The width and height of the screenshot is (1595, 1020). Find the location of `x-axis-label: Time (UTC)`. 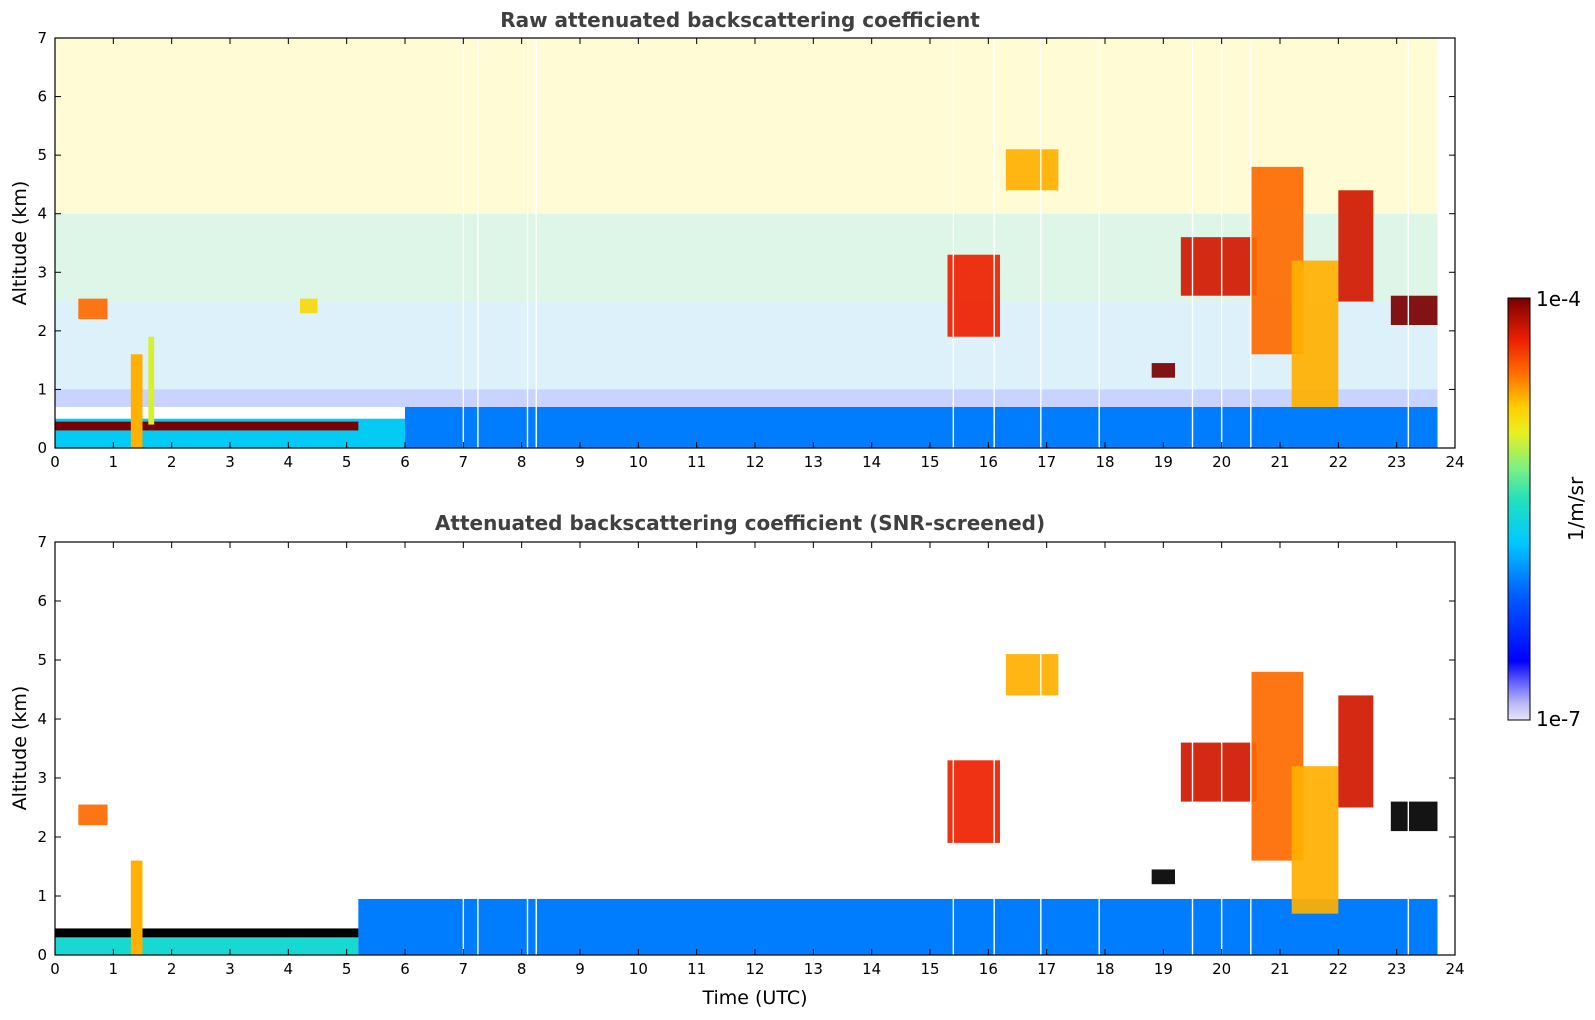

x-axis-label: Time (UTC) is located at coordinates (754, 998).